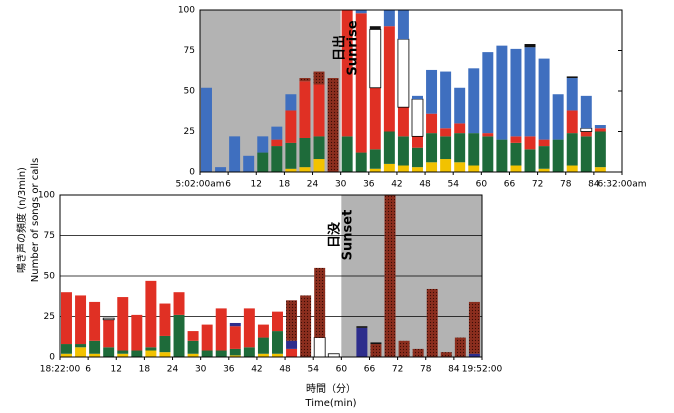 Image resolution: width=674 pixels, height=413 pixels. I want to click on x-tick-label: 12, so click(256, 185).